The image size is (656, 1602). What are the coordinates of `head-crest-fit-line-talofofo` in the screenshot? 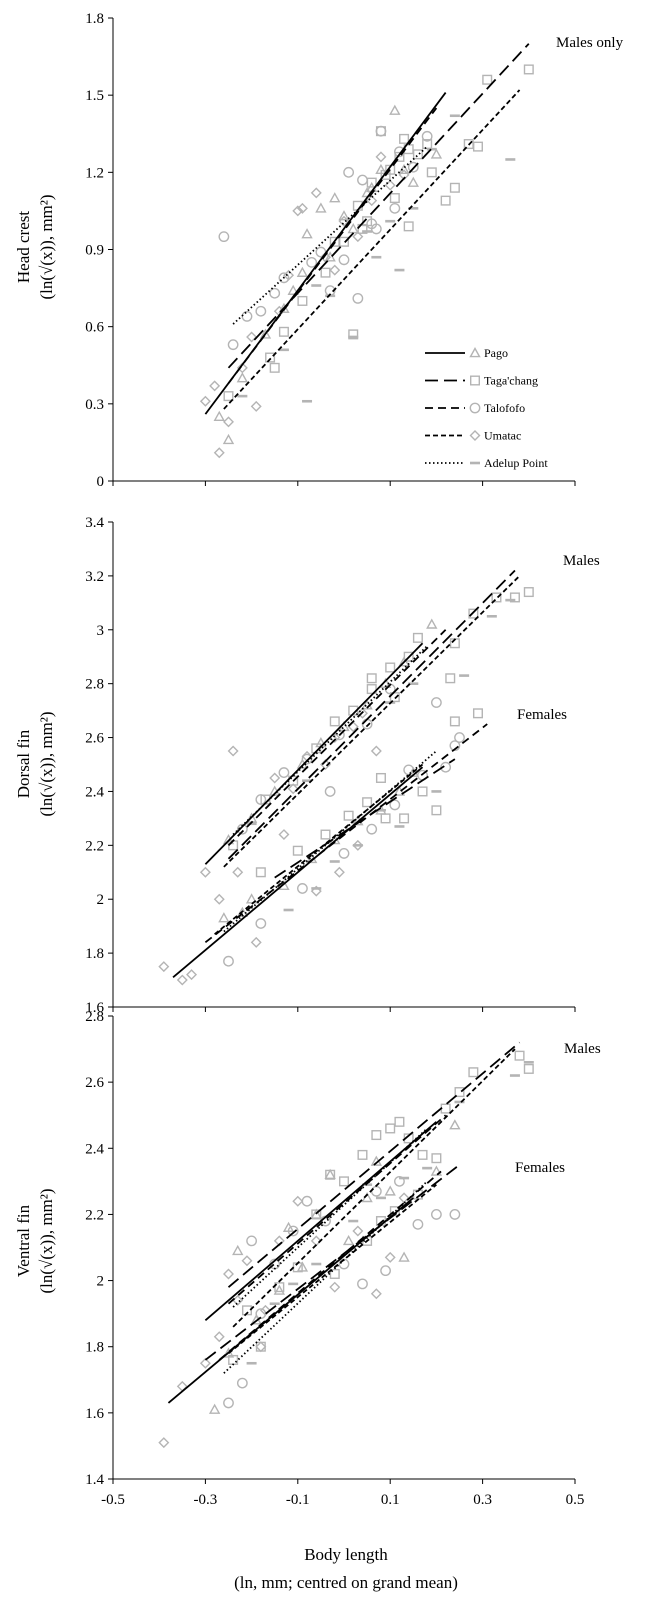 It's located at (332, 245).